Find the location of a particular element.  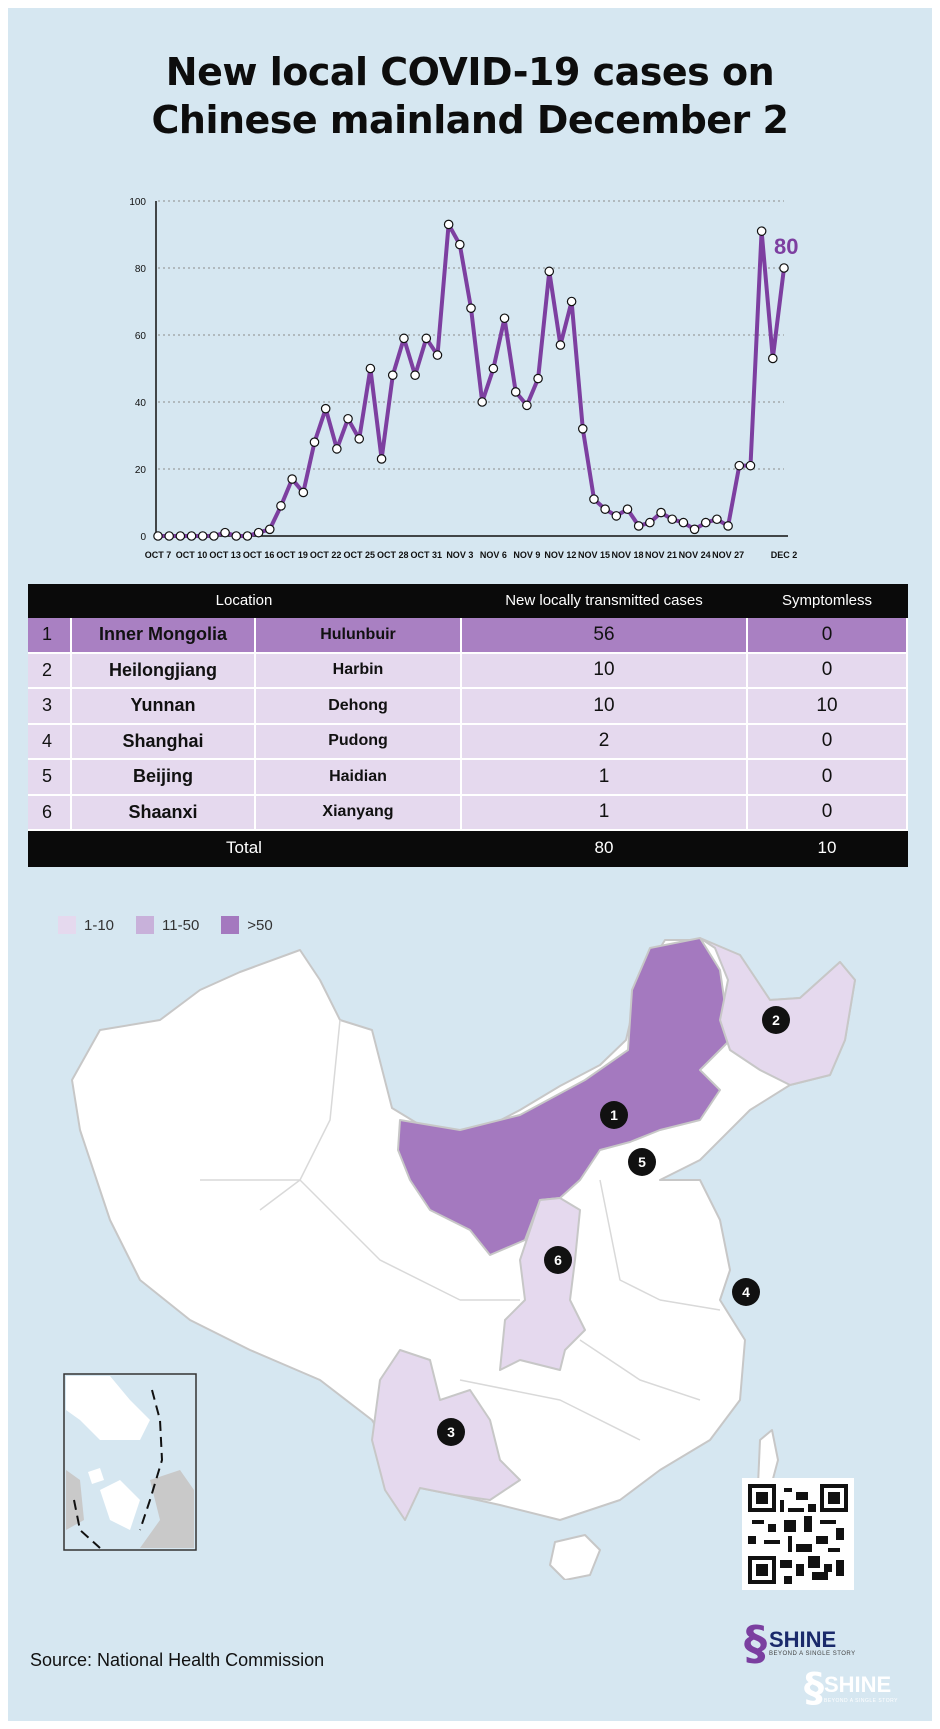

total-symptomless: 10 is located at coordinates (828, 849).